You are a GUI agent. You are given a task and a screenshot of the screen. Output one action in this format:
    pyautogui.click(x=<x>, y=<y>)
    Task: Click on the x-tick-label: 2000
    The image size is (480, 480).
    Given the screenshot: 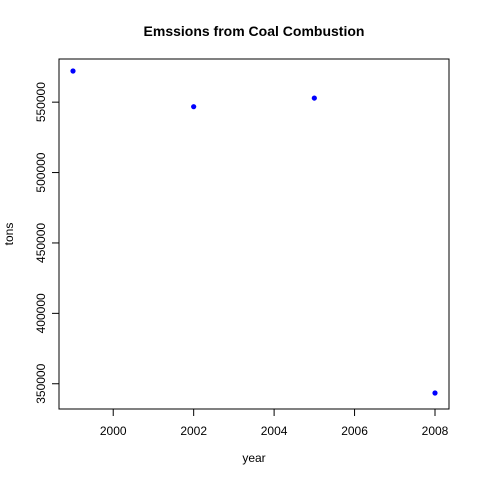 What is the action you would take?
    pyautogui.click(x=113, y=431)
    